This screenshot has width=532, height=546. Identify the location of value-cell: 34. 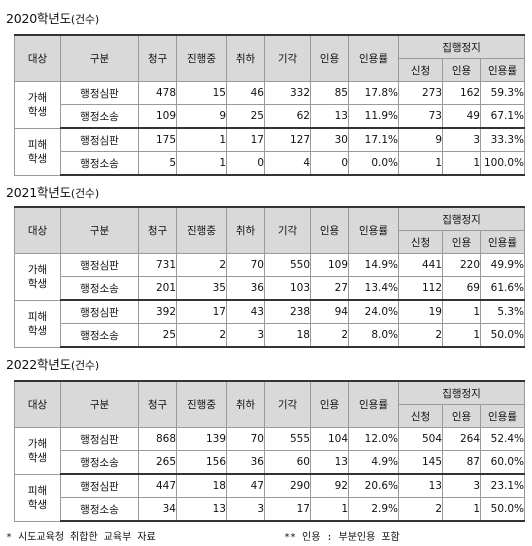
(157, 509).